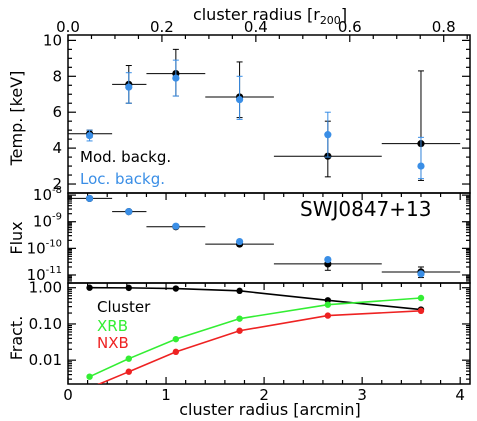 This screenshot has height=421, width=477. I want to click on top-axis-label: cluster radius [r200], so click(270, 16).